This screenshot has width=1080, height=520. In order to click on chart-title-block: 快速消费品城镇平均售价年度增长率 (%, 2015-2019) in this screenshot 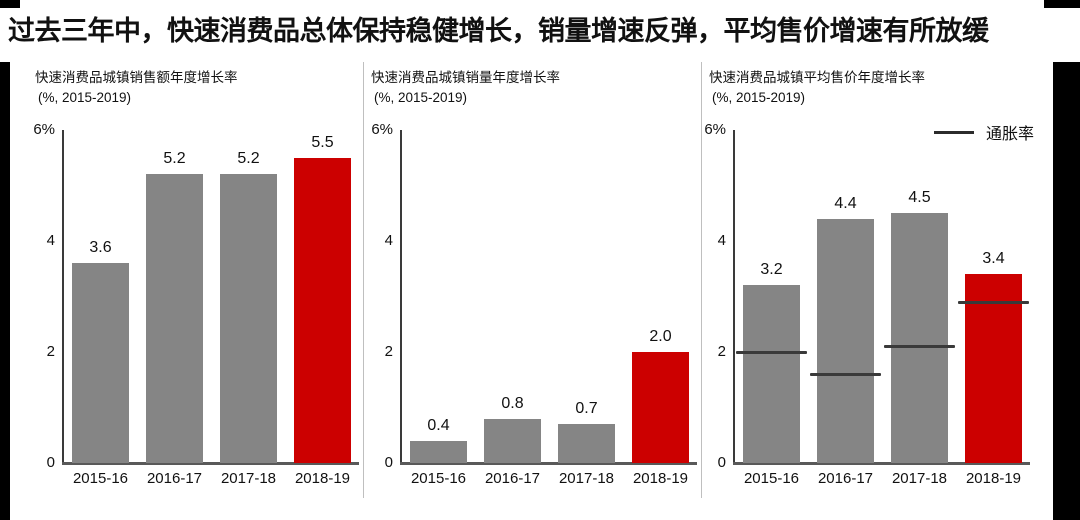, I will do `click(817, 87)`.